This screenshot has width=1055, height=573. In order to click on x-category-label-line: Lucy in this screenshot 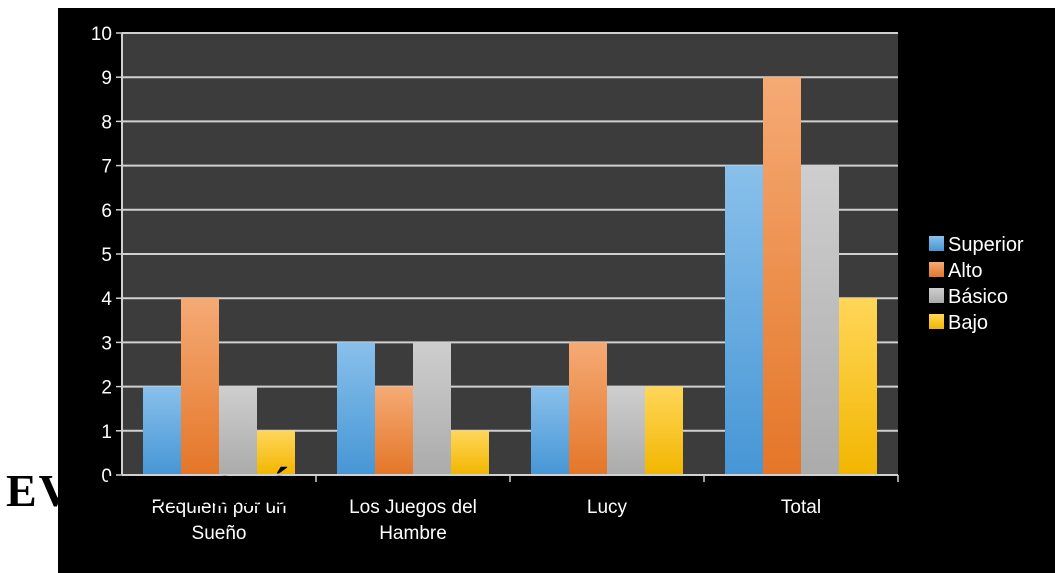, I will do `click(607, 507)`.